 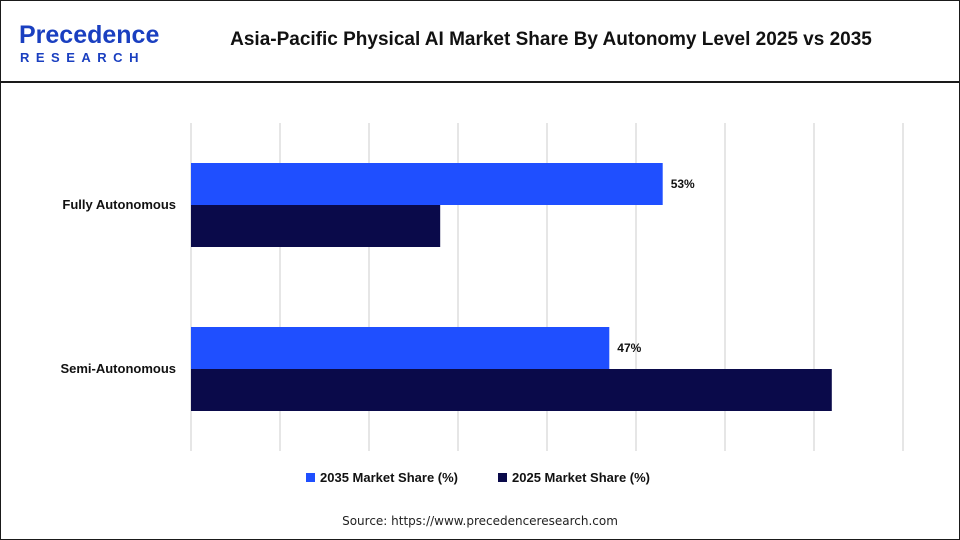 I want to click on data-label: 47%, so click(x=629, y=348).